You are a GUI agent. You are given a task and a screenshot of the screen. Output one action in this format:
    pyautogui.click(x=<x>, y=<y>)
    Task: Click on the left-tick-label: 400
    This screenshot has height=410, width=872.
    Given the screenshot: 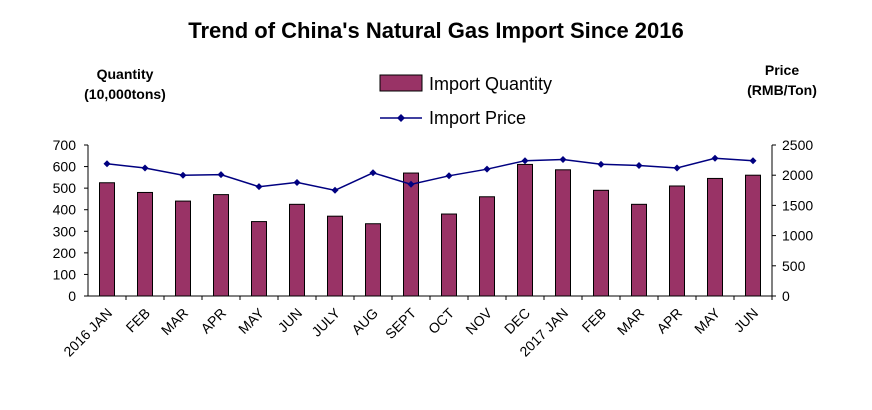 What is the action you would take?
    pyautogui.click(x=65, y=210)
    